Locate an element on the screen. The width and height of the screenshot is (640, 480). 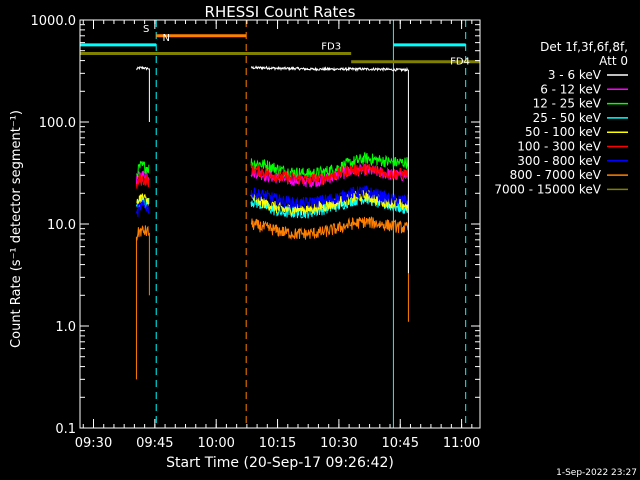
legend-entry-label-3: 25 - 50 keV is located at coordinates (567, 118).